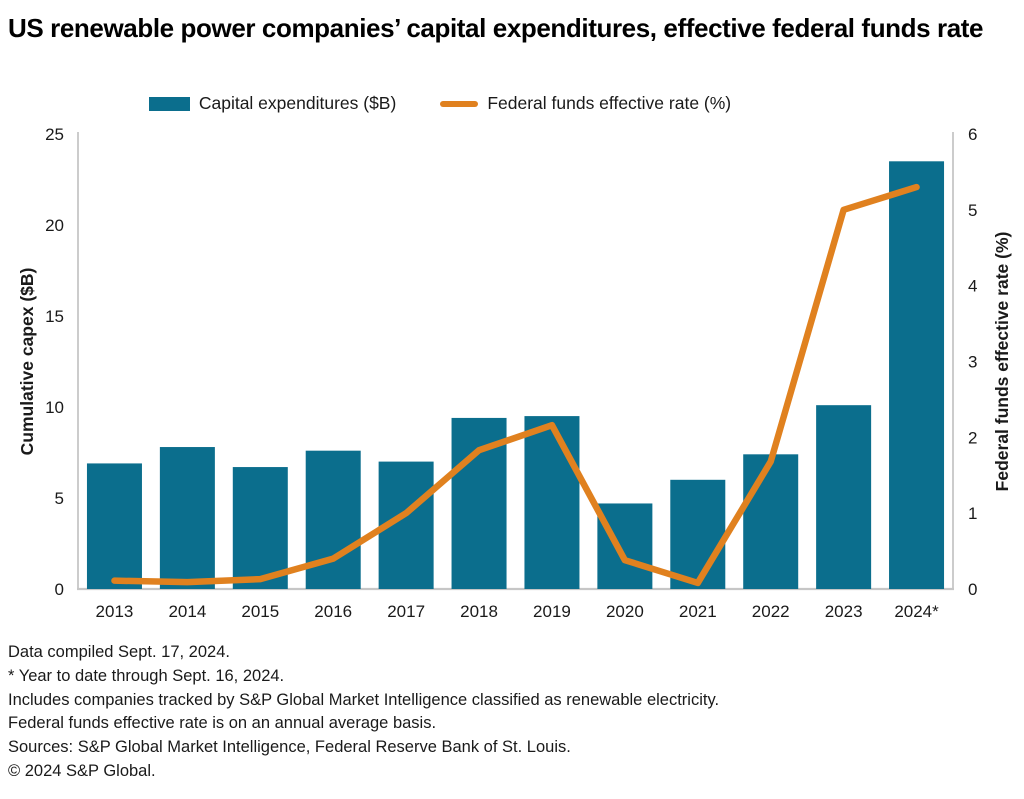 This screenshot has width=1024, height=799. What do you see at coordinates (59, 498) in the screenshot?
I see `left-axis-tick-5: 5` at bounding box center [59, 498].